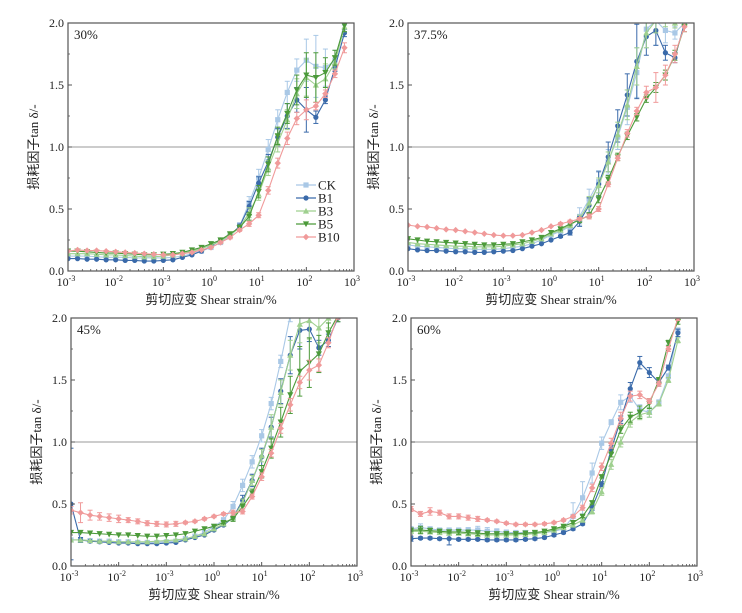 The height and width of the screenshot is (613, 742). What do you see at coordinates (600, 576) in the screenshot?
I see `x-tick-label: 10¹` at bounding box center [600, 576].